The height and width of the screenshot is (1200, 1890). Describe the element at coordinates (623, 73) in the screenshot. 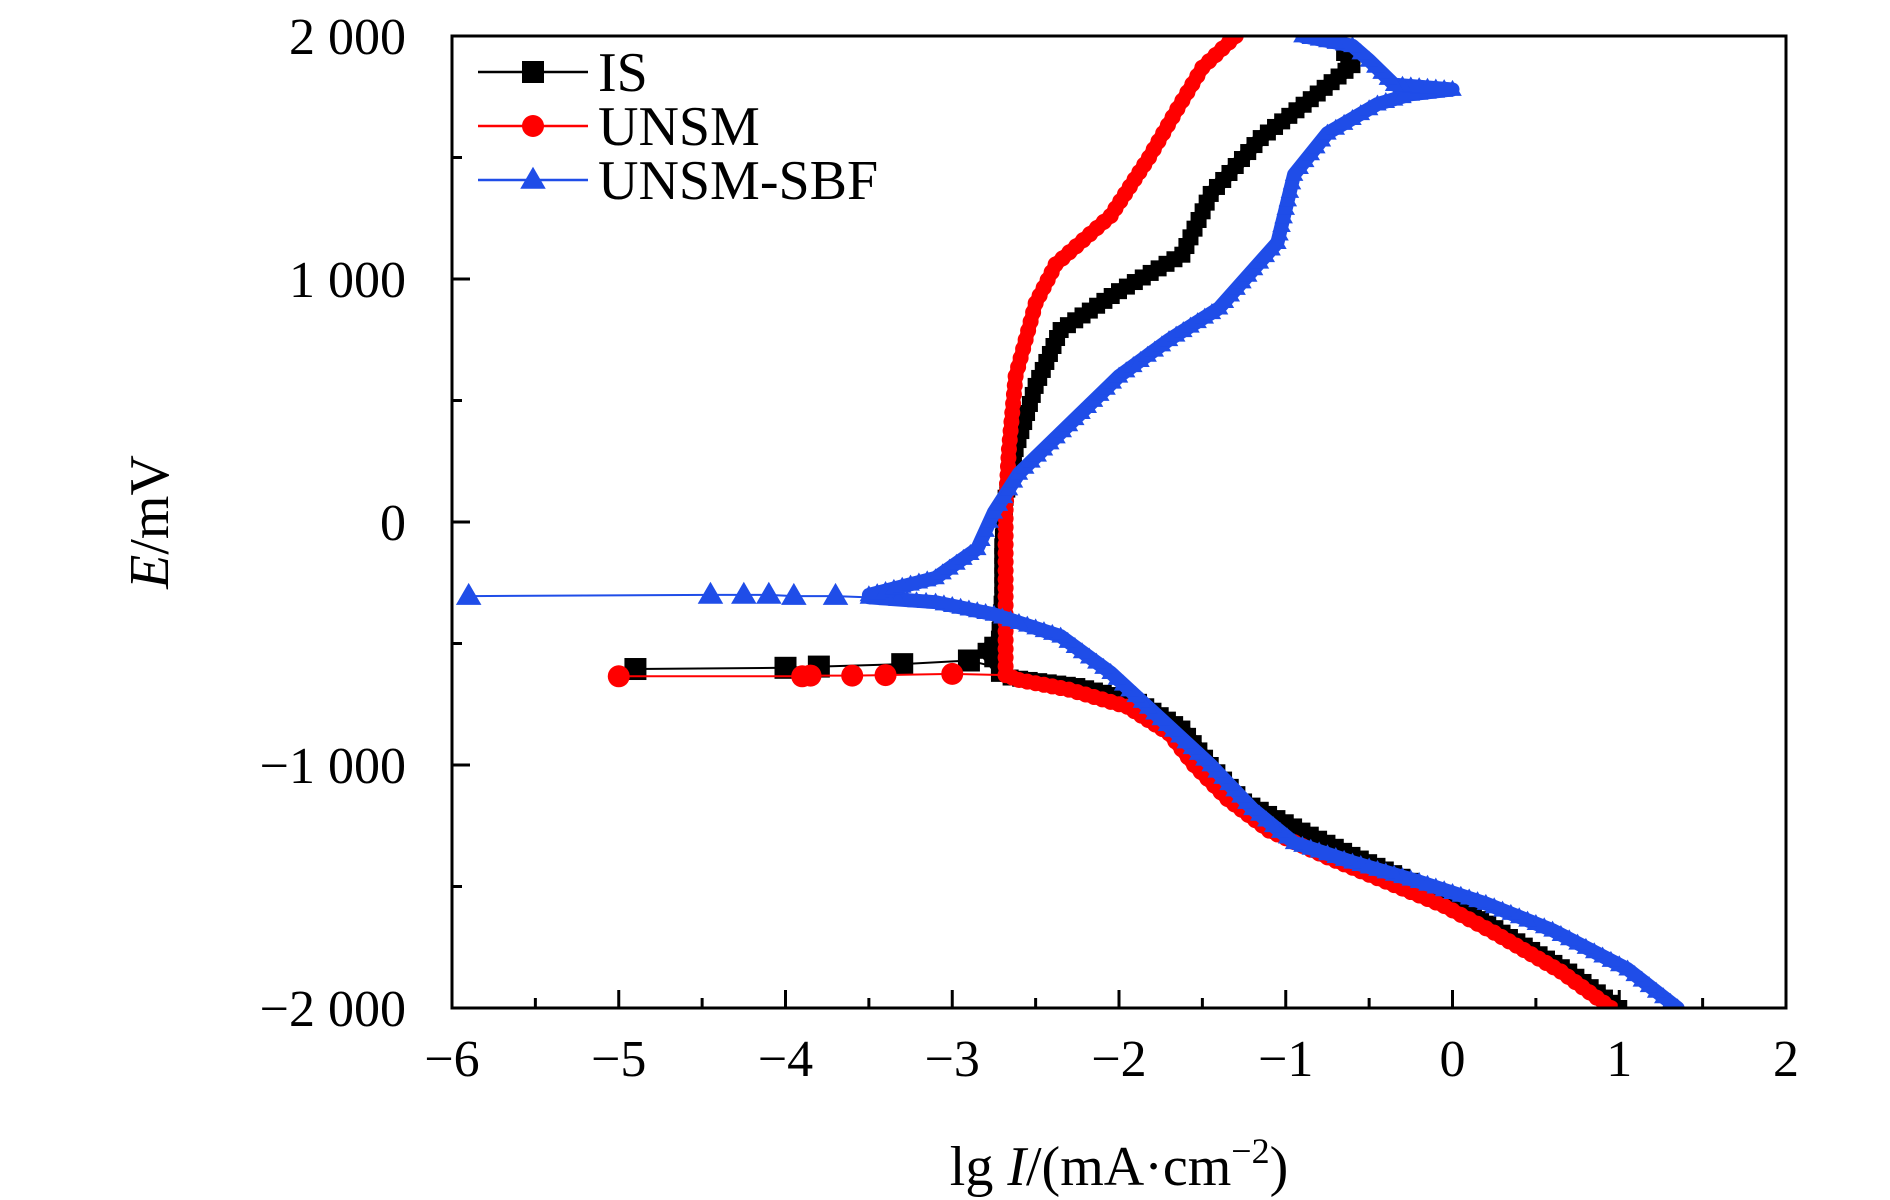

I see `legend-label: IS` at that location.